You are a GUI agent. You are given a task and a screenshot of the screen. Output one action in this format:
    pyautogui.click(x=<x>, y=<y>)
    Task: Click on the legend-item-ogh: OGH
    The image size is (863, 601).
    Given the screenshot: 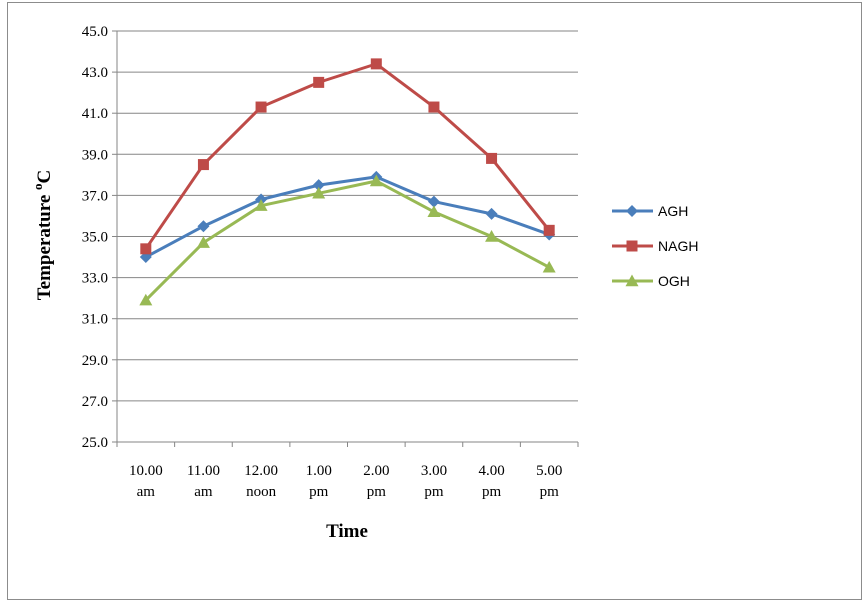 What is the action you would take?
    pyautogui.click(x=651, y=281)
    